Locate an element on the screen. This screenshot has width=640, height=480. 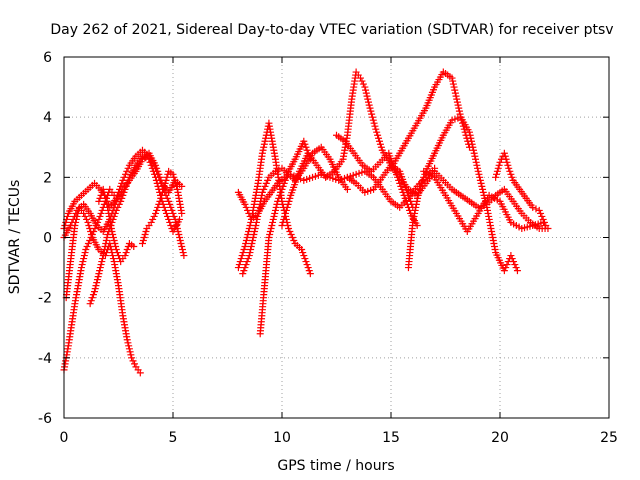
x-axis-label: GPS time / hours is located at coordinates (335, 466).